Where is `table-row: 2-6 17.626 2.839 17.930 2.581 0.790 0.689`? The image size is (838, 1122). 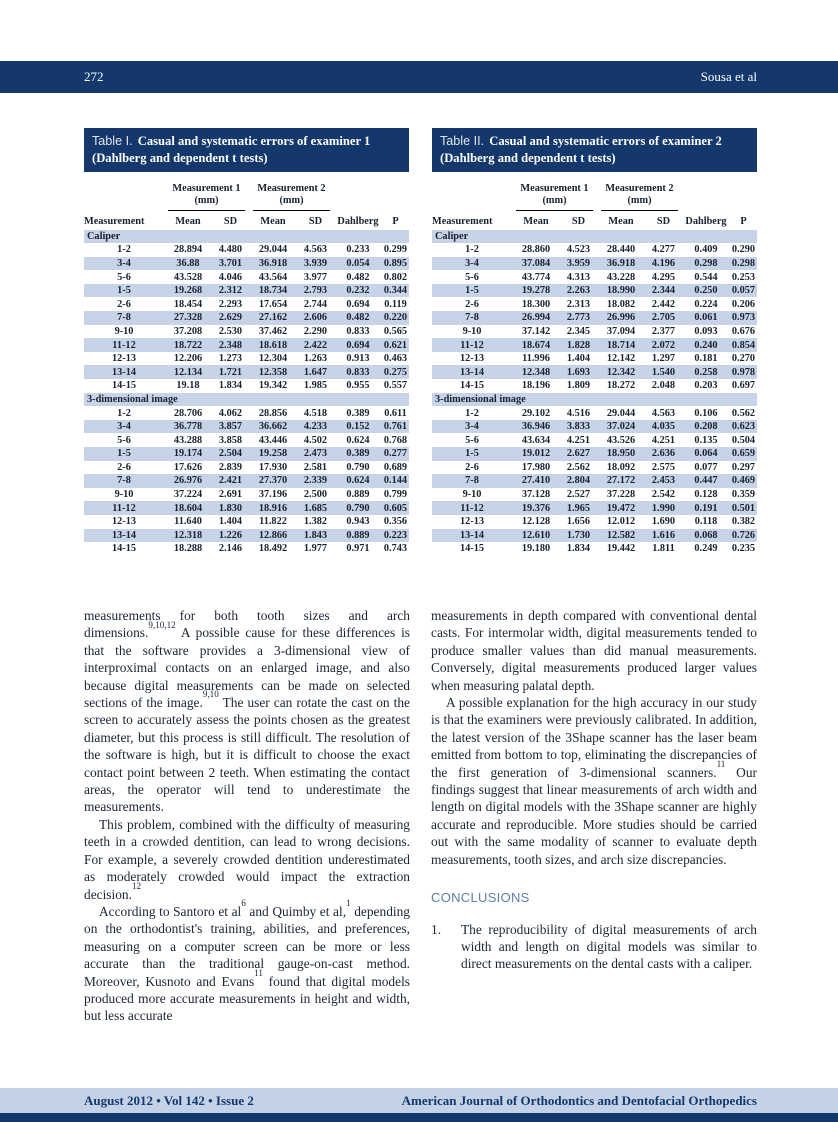
table-row: 2-6 17.626 2.839 17.930 2.581 0.790 0.689 is located at coordinates (246, 468).